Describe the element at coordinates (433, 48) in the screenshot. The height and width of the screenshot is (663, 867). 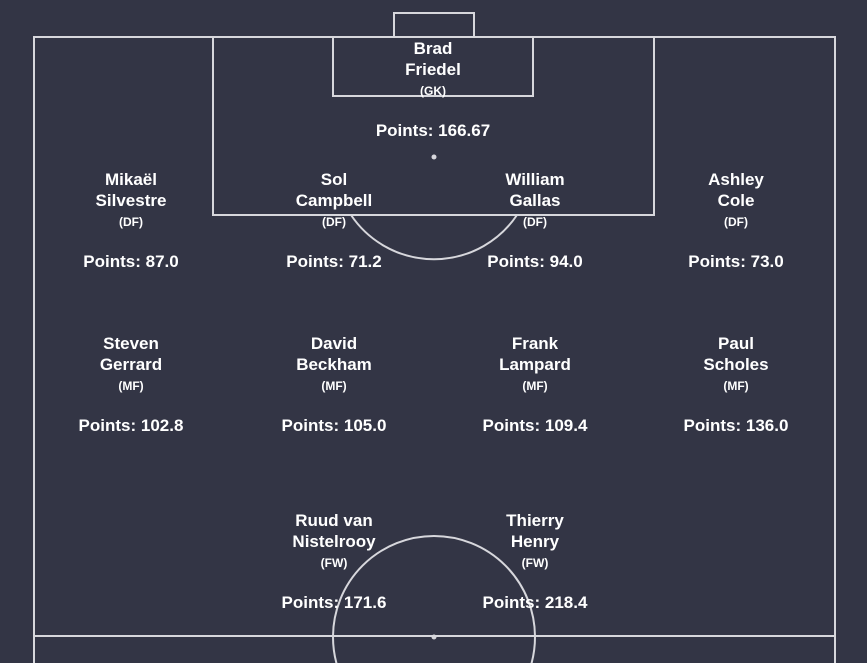
I see `player-first-name: Brad` at that location.